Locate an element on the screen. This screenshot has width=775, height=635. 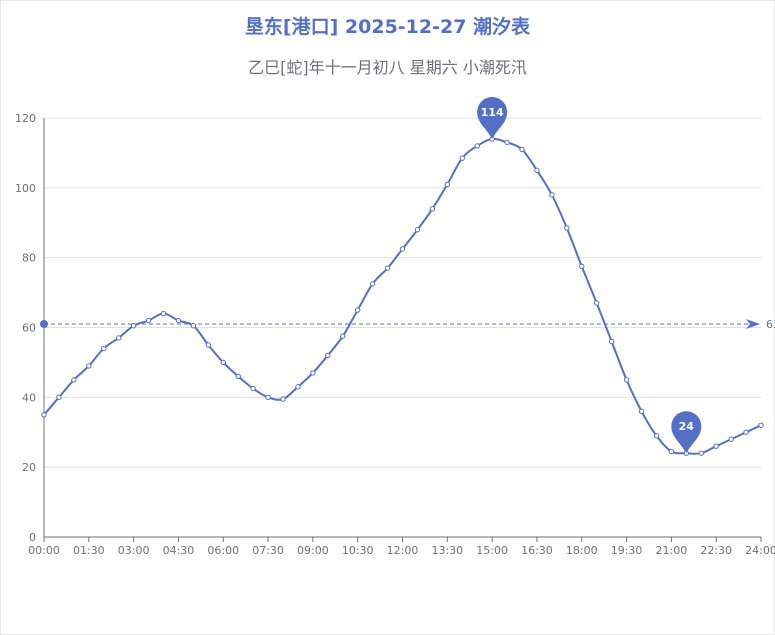
x-tick-label: 22:30 is located at coordinates (716, 550).